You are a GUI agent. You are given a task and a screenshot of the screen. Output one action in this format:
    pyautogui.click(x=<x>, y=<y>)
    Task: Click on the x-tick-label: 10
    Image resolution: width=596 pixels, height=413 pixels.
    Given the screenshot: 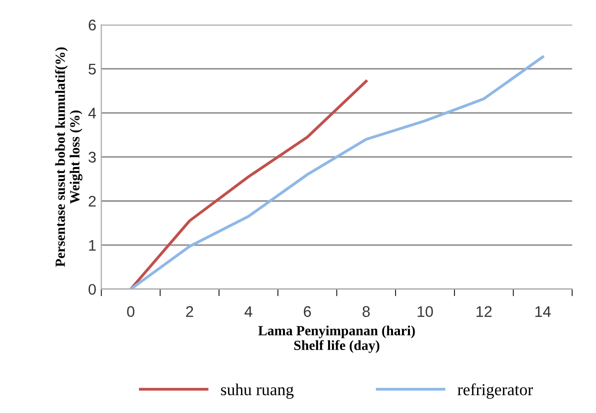 What is the action you would take?
    pyautogui.click(x=425, y=311)
    